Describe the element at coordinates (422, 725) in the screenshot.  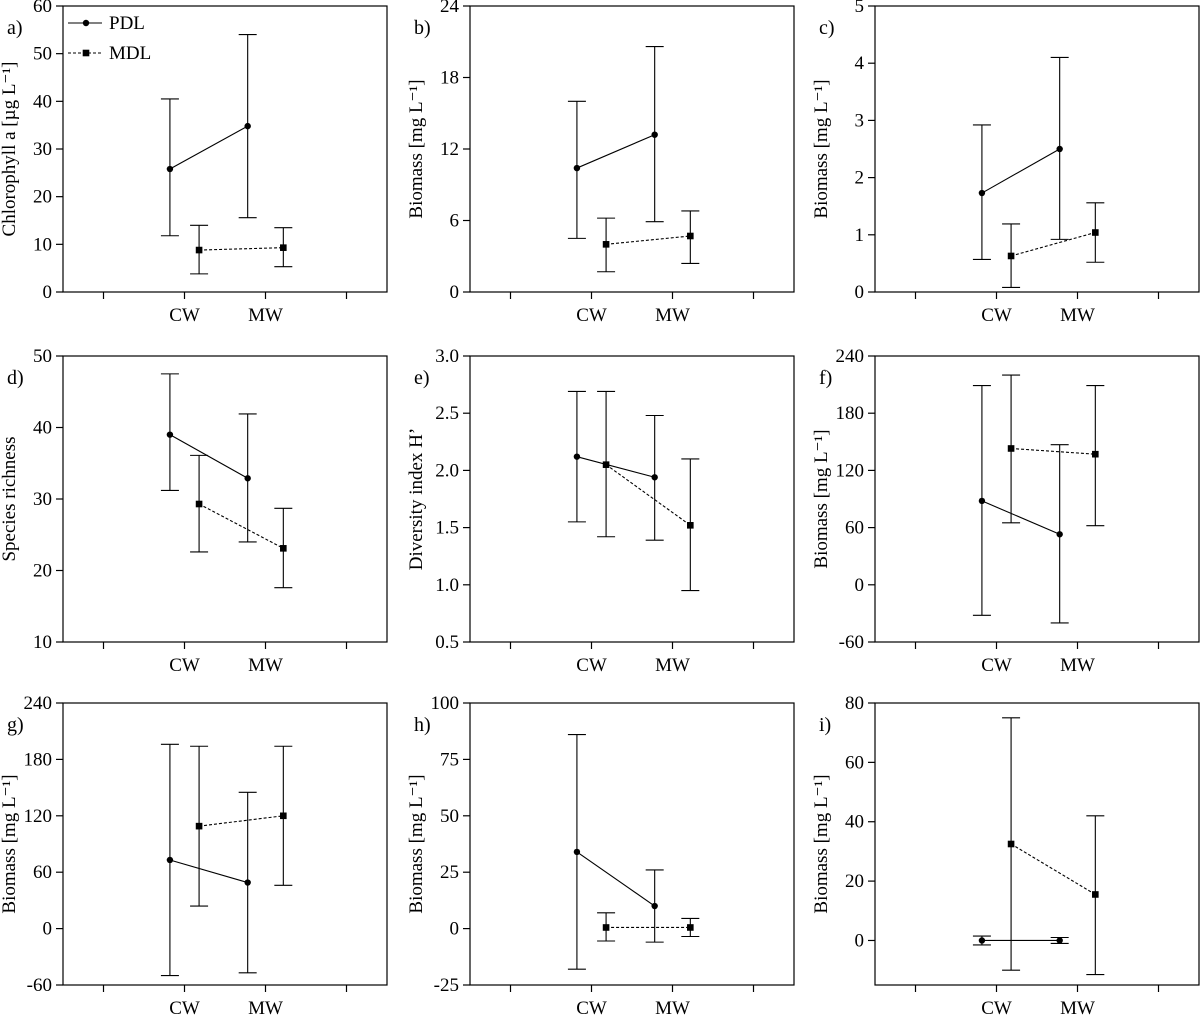
I see `panel-letter: h)` at that location.